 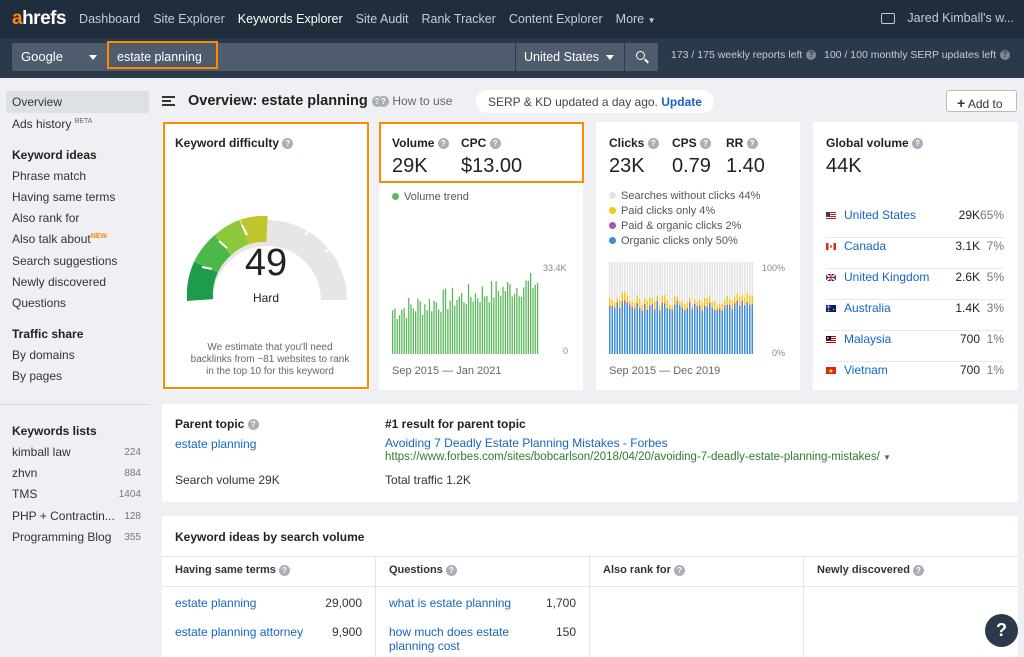 What do you see at coordinates (742, 143) in the screenshot?
I see `rr-label: RR ?` at bounding box center [742, 143].